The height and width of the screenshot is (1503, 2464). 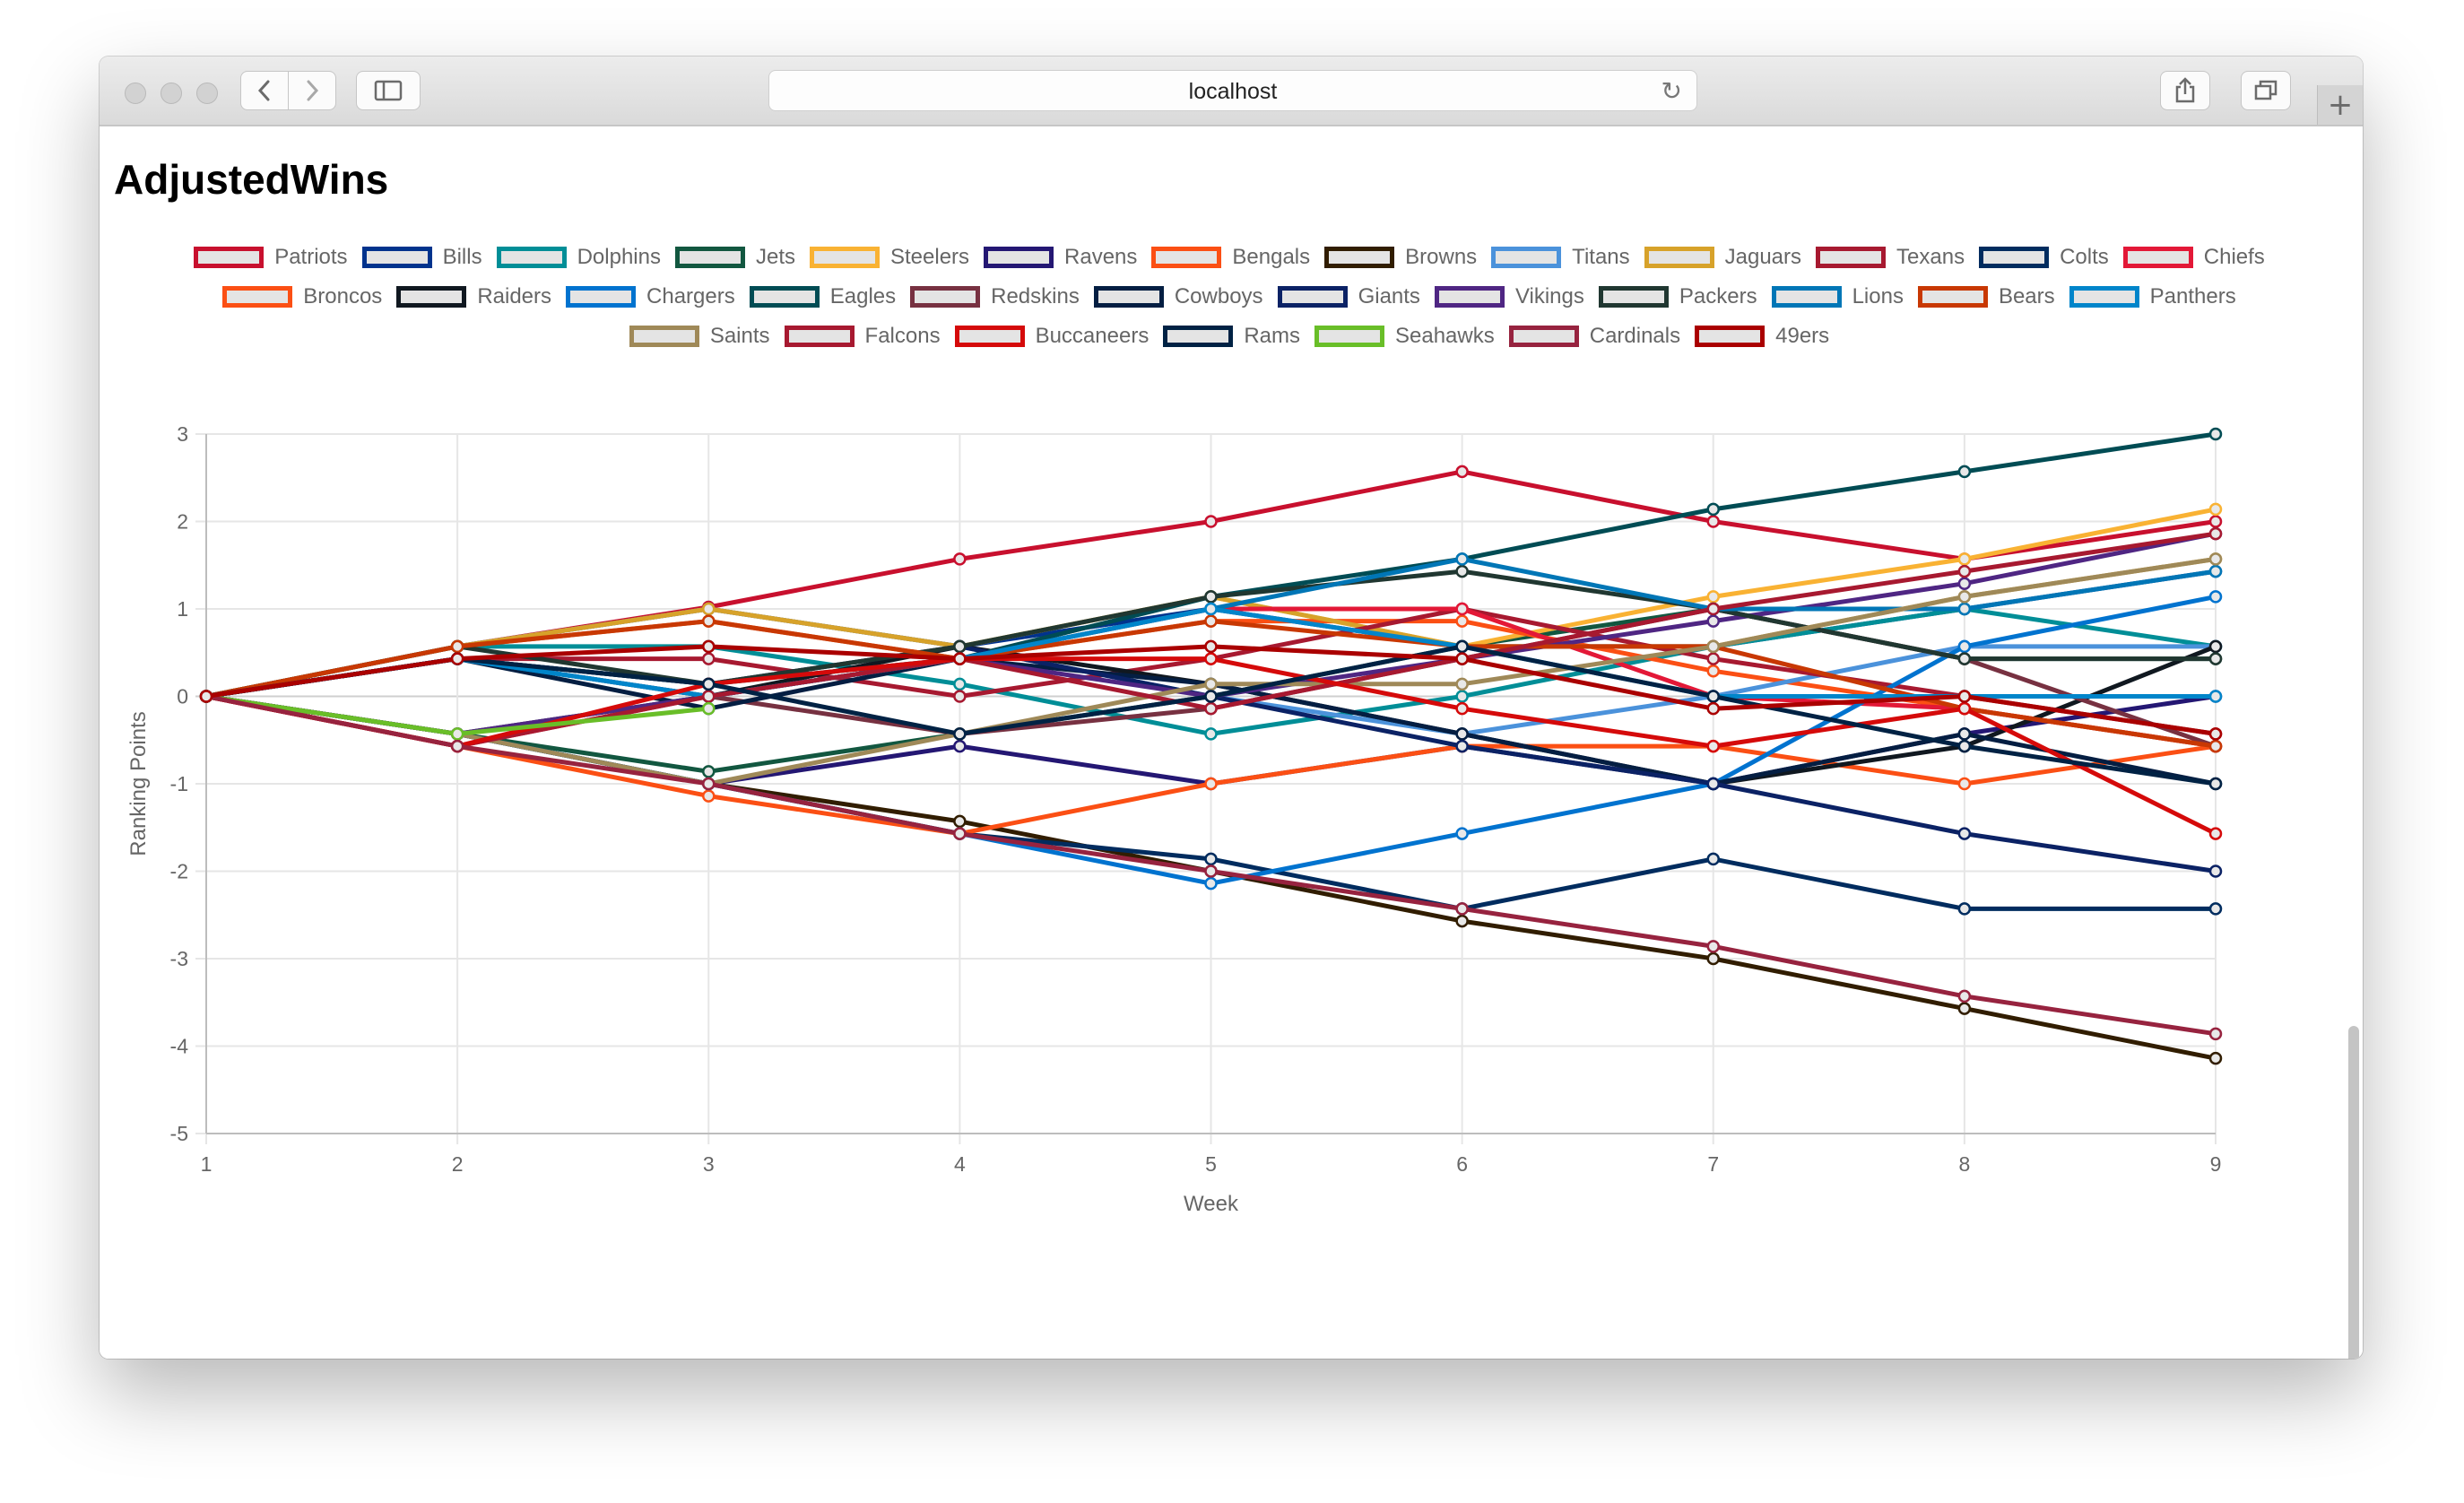 What do you see at coordinates (650, 296) in the screenshot?
I see `legend-item-chargers: Chargers` at bounding box center [650, 296].